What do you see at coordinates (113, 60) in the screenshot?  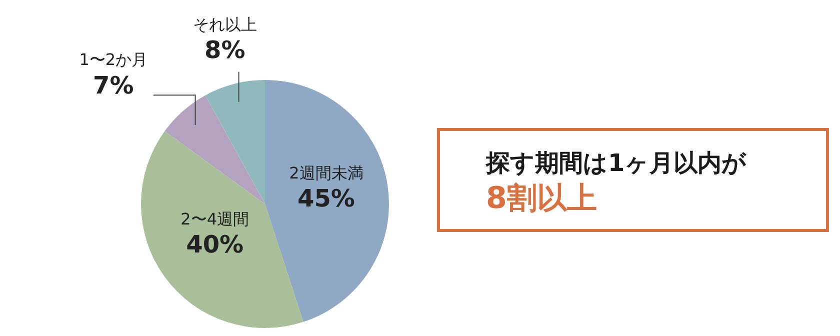 I see `slice-label: 1〜2か月` at bounding box center [113, 60].